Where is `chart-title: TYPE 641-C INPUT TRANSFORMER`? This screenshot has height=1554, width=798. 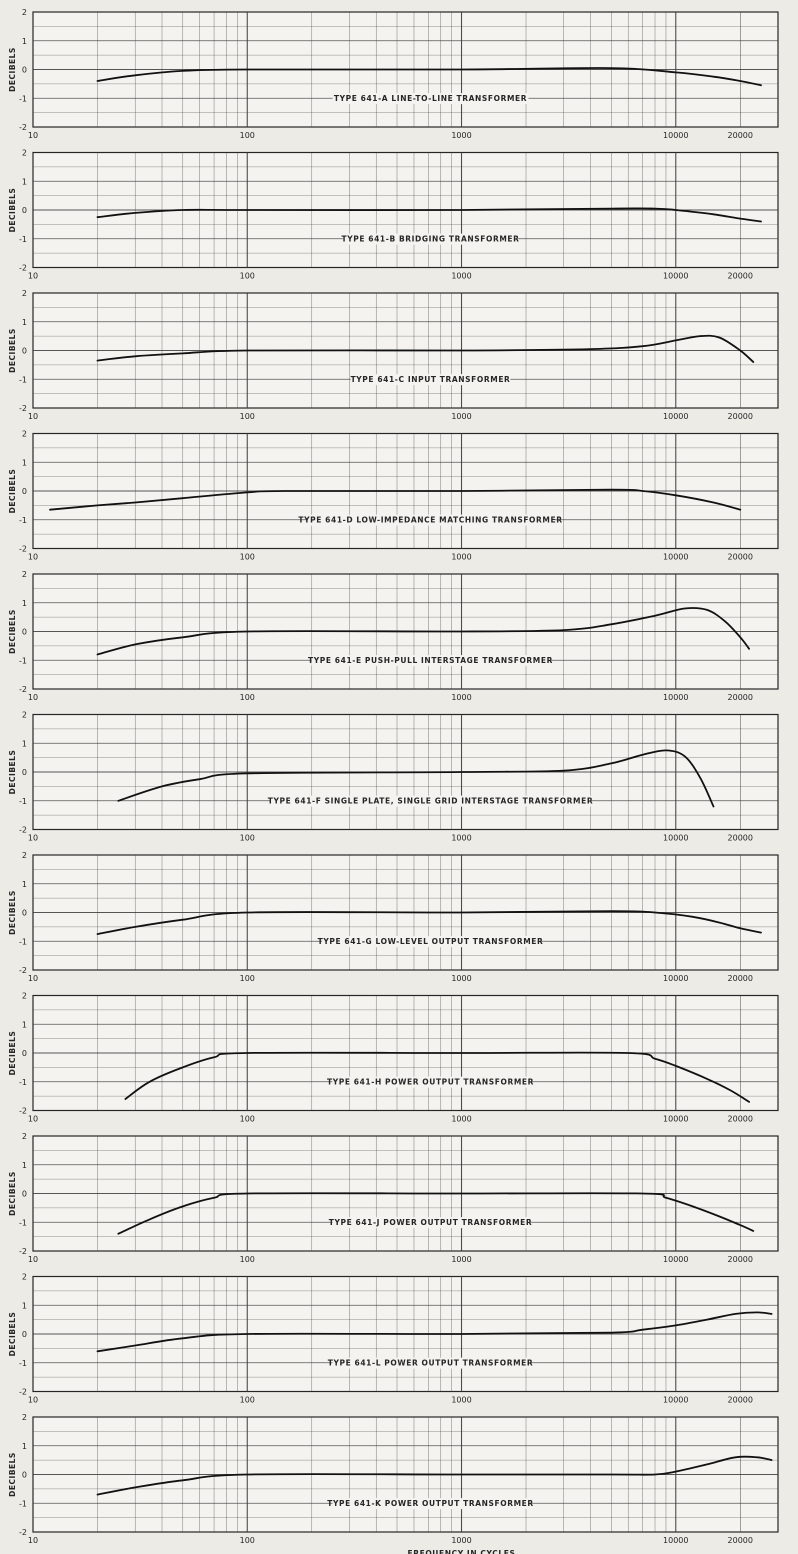
chart-title: TYPE 641-C INPUT TRANSFORMER is located at coordinates (431, 379).